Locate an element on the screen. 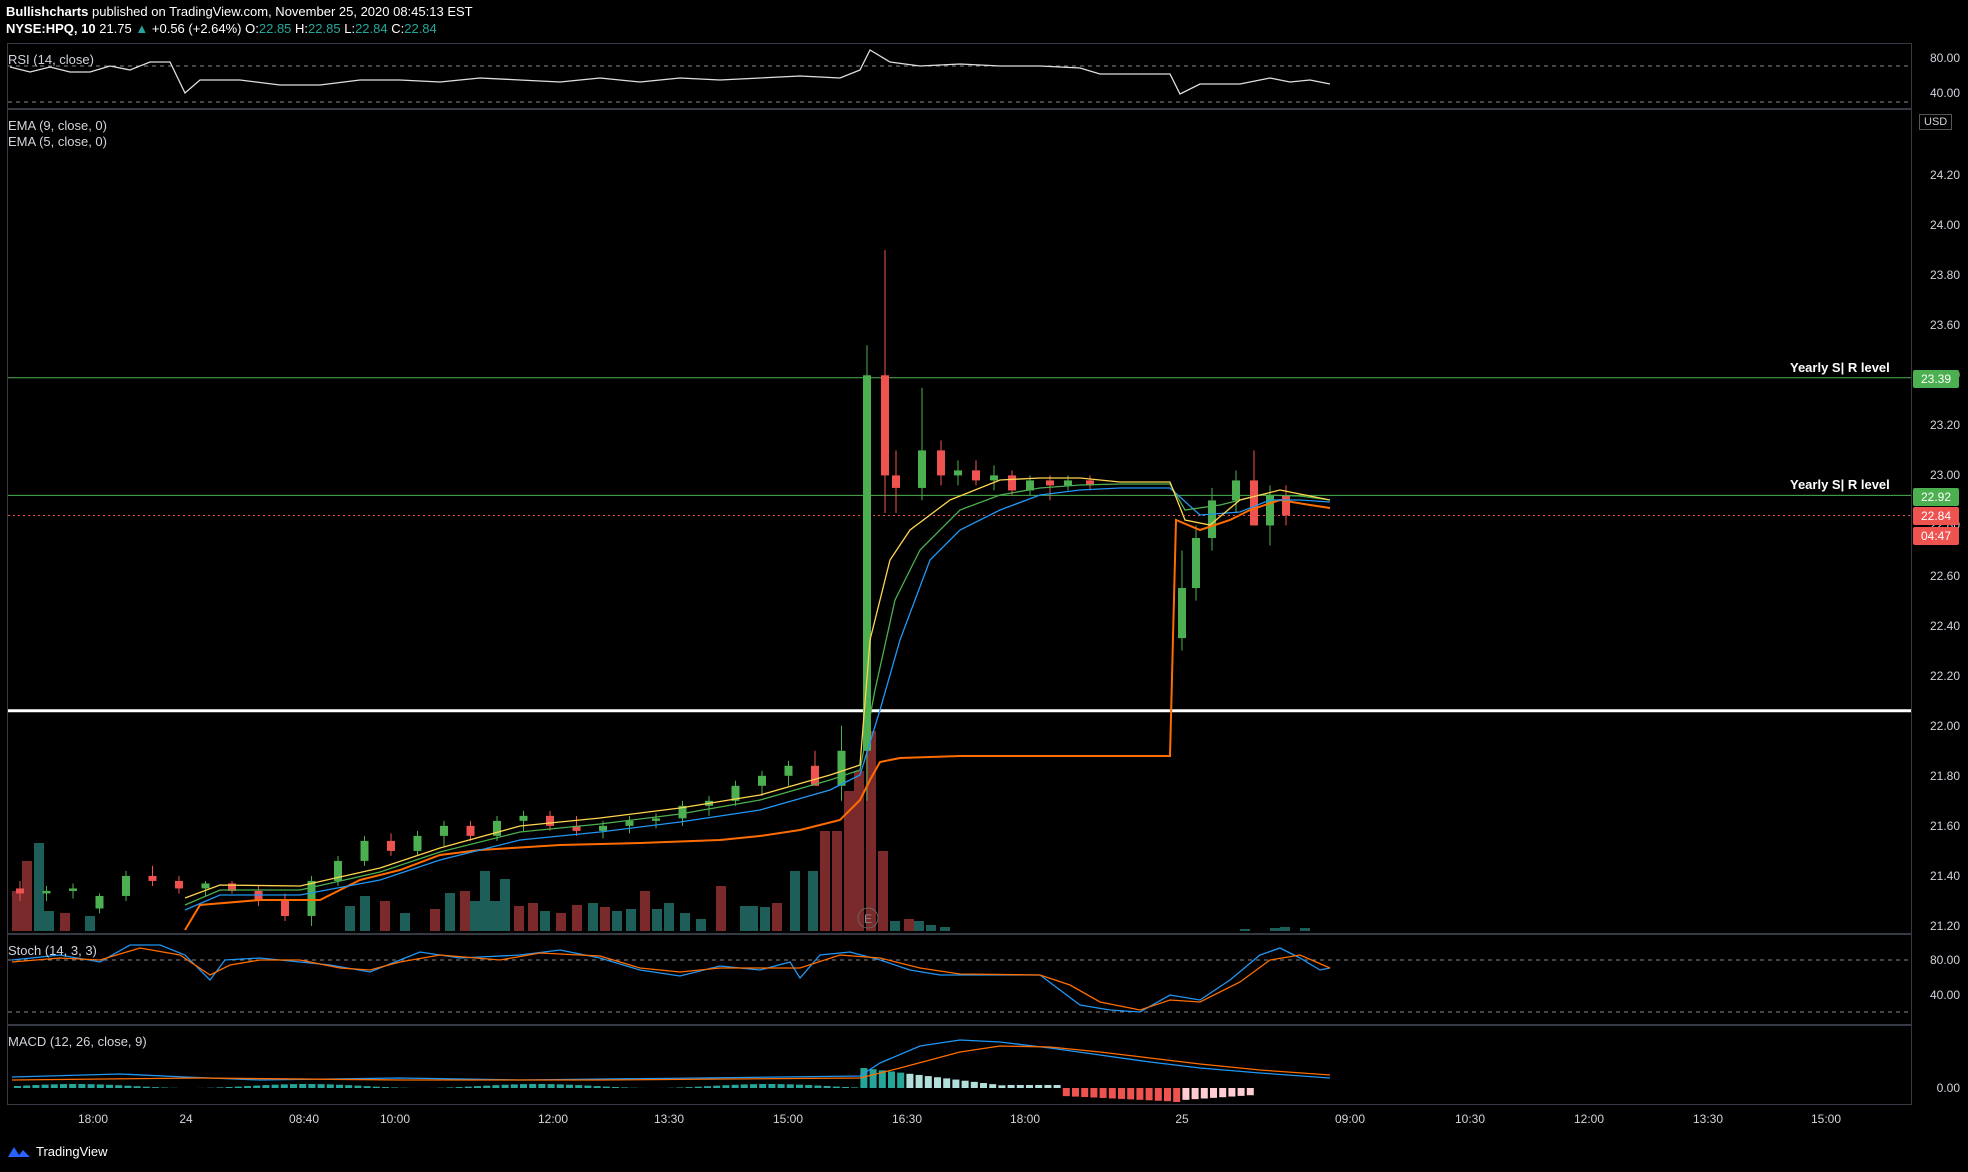 This screenshot has width=1968, height=1172. stoch-label: Stoch (14, 3, 3) is located at coordinates (52, 950).